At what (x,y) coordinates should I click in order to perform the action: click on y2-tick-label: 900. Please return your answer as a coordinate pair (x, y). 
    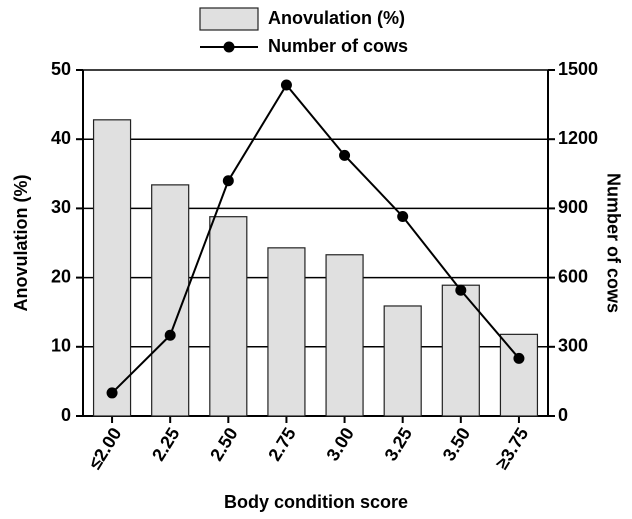
    Looking at the image, I should click on (573, 207).